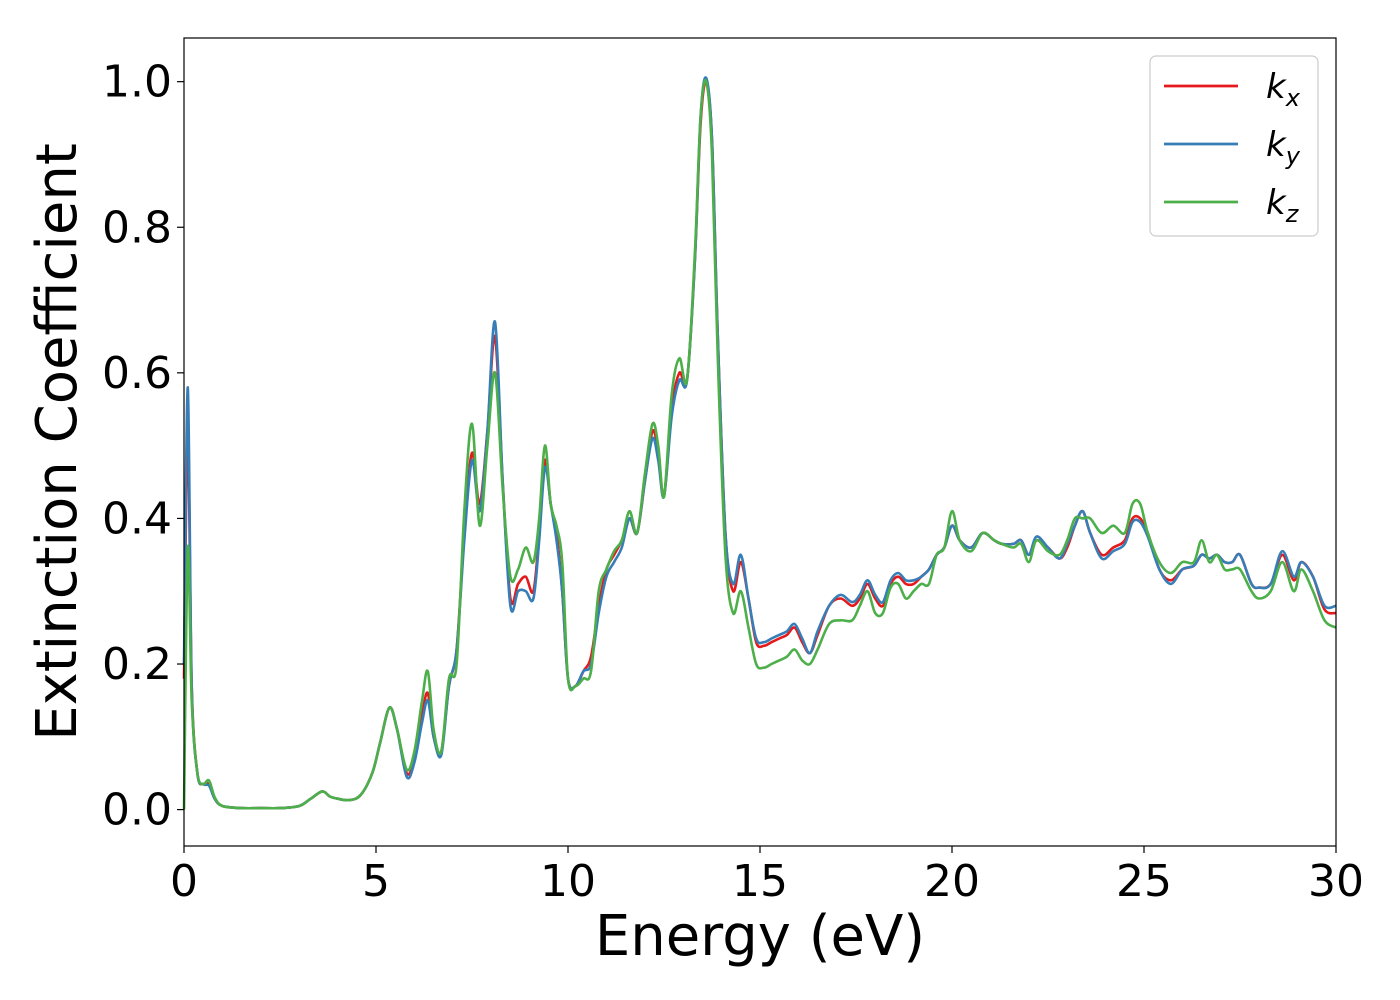 The height and width of the screenshot is (1000, 1400). Describe the element at coordinates (57, 442) in the screenshot. I see `y-axis-title: Extinction Coefficient` at that location.